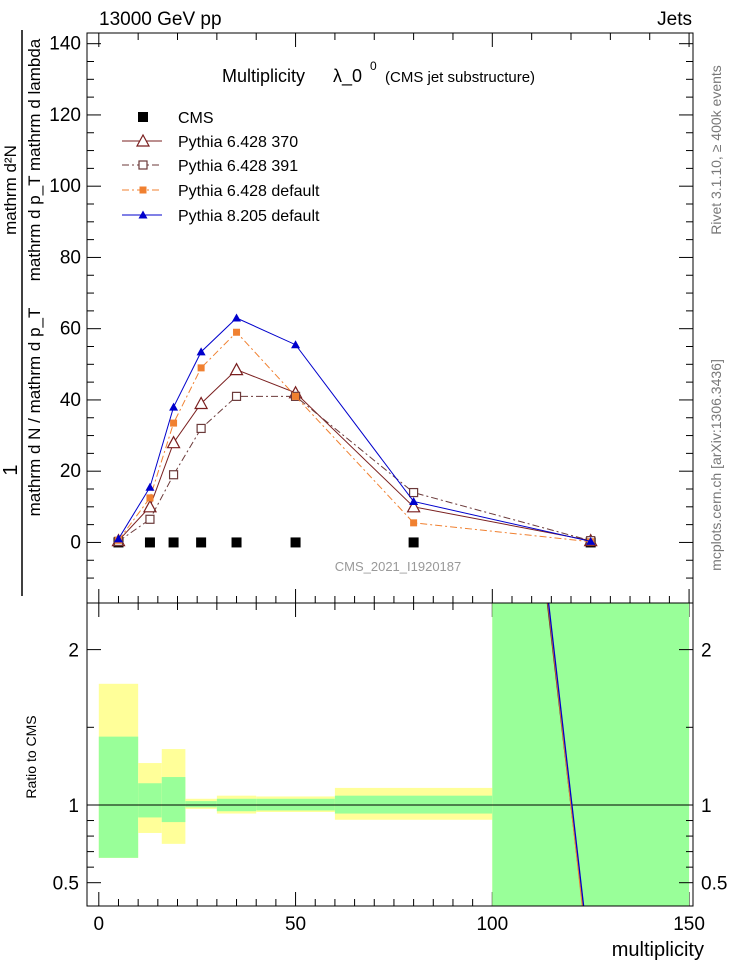  Describe the element at coordinates (492, 924) in the screenshot. I see `x-tick-label: 100` at that location.